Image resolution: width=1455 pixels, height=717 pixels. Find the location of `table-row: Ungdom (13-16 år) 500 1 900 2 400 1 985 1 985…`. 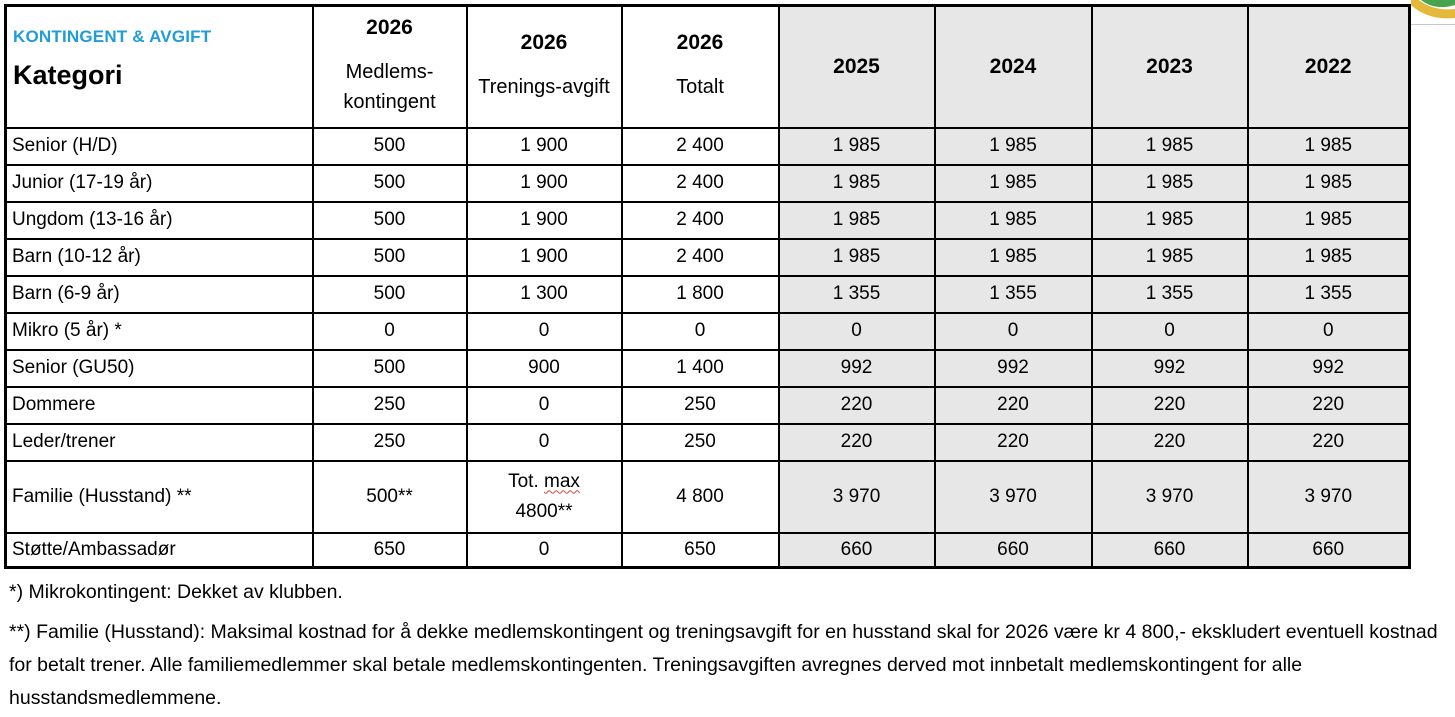

table-row: Ungdom (13-16 år) 500 1 900 2 400 1 985 1 985… is located at coordinates (707, 220).